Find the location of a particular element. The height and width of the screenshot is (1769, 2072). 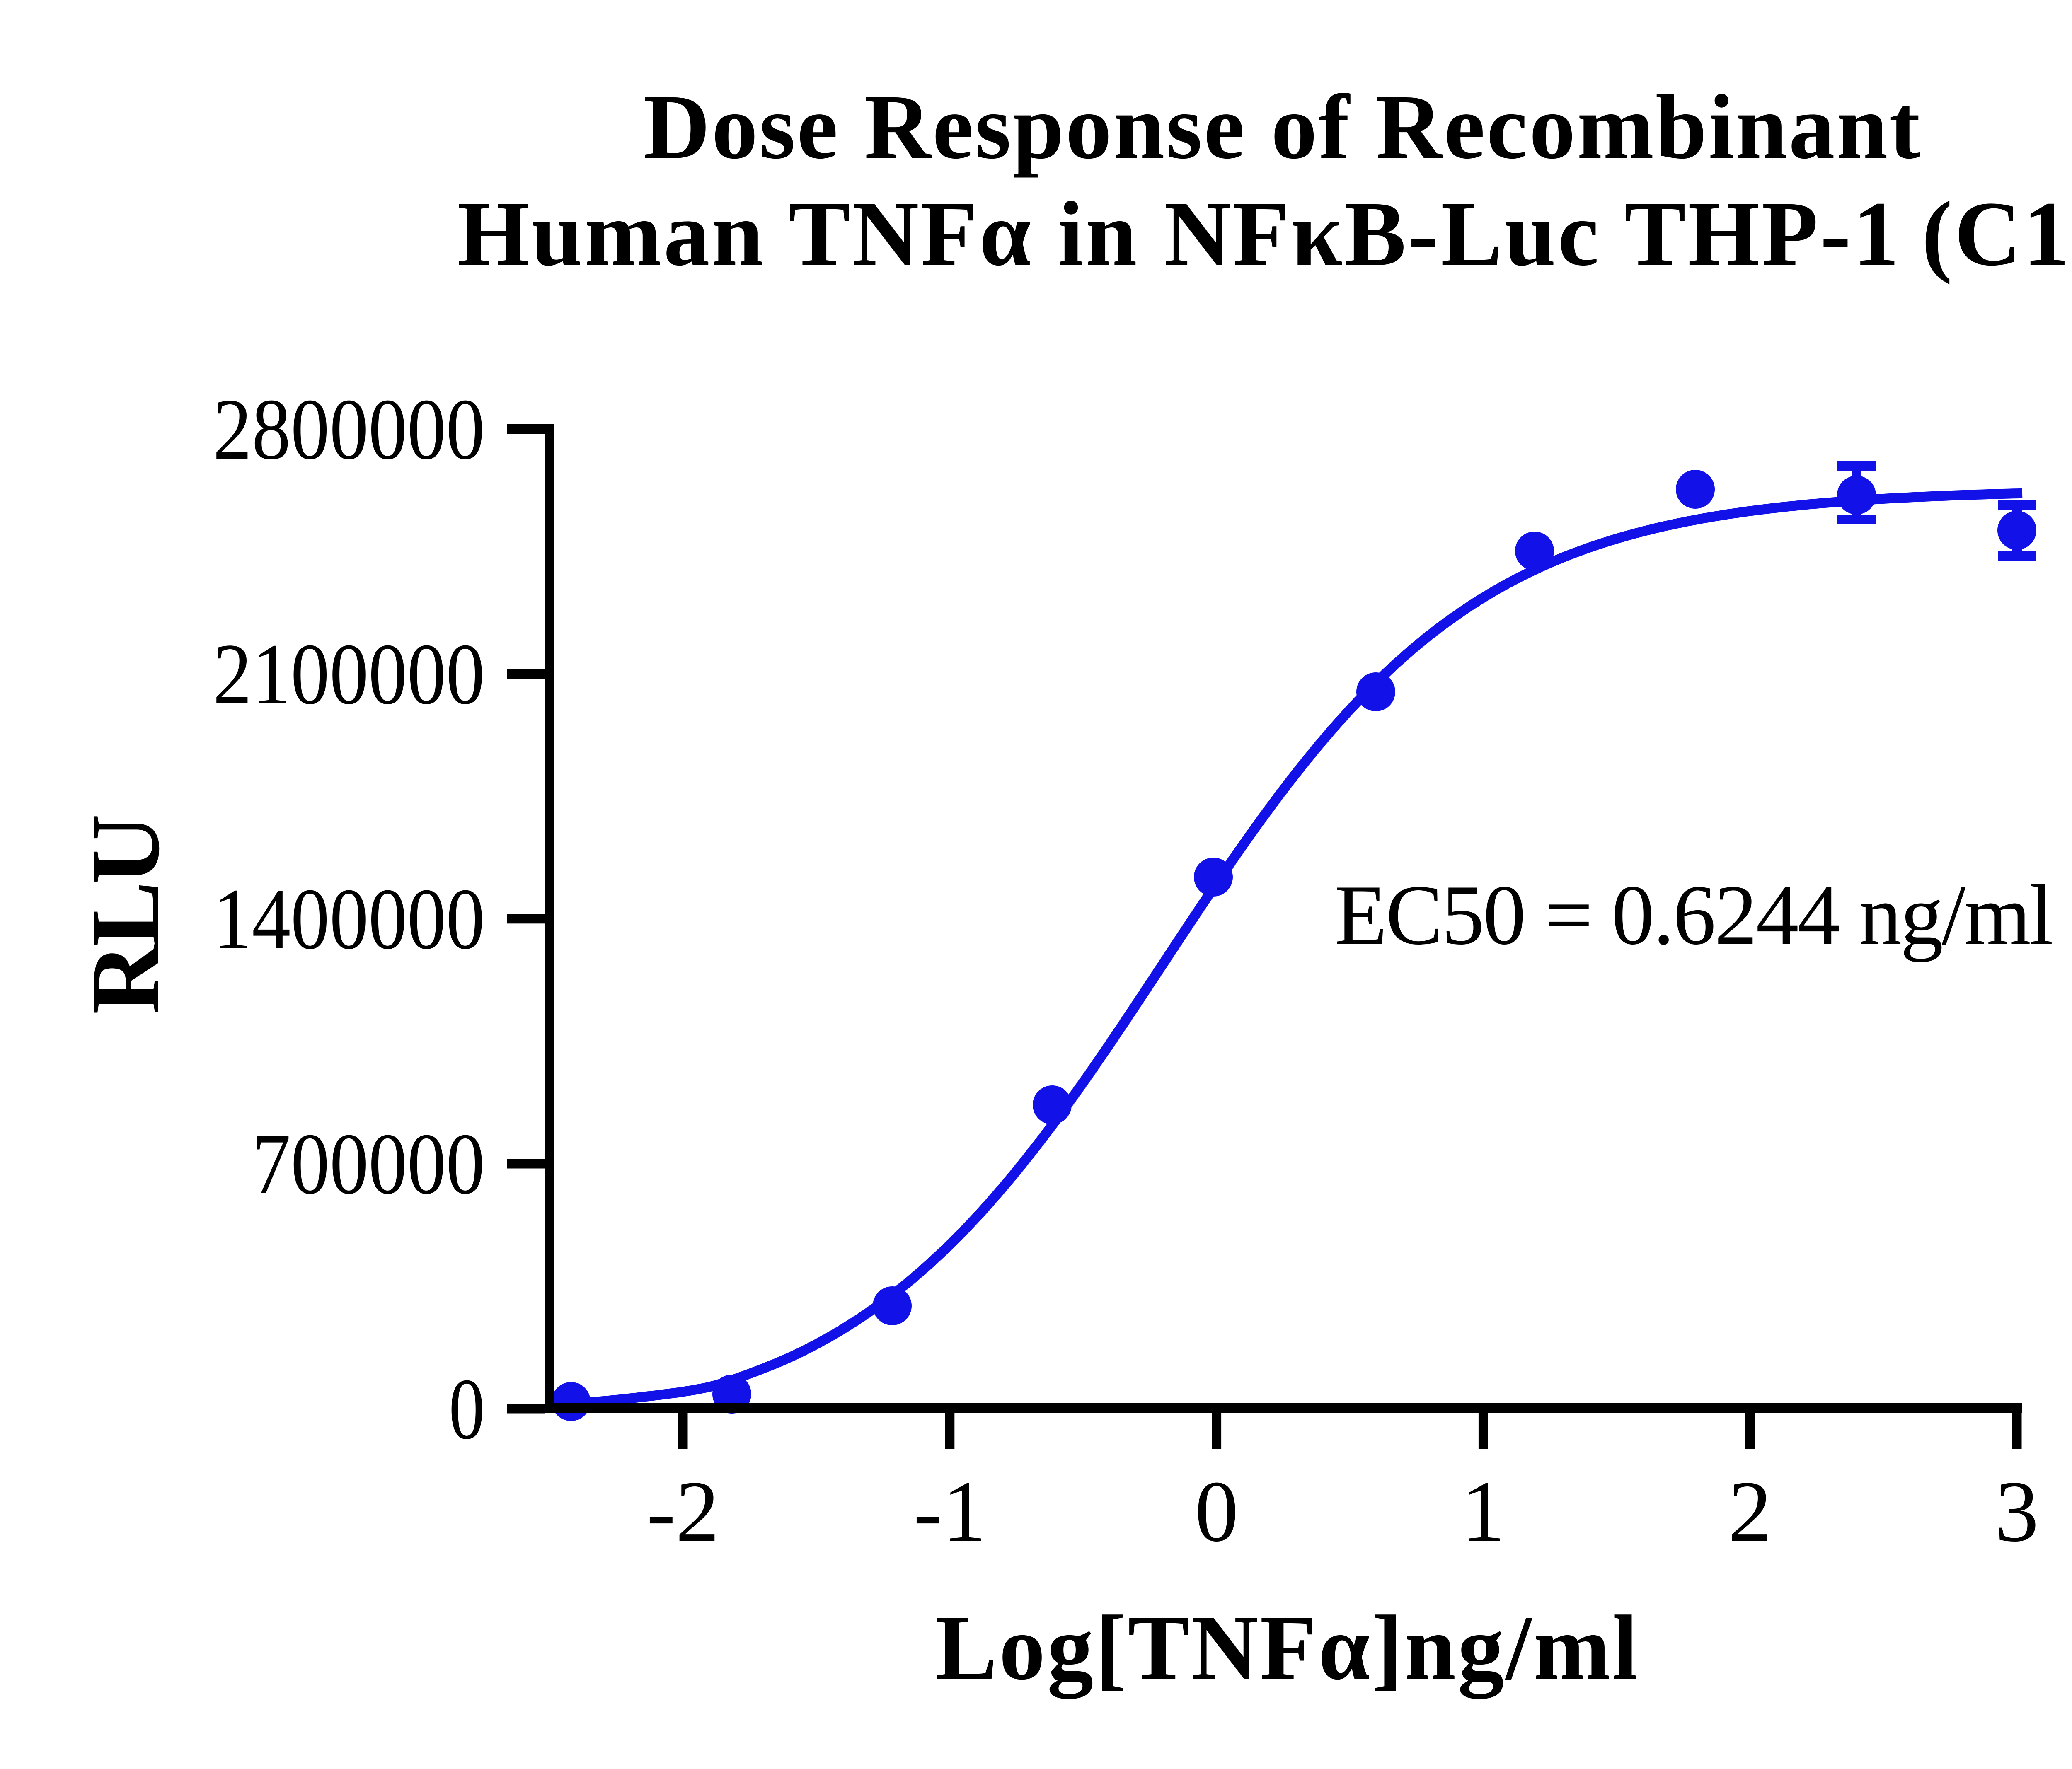

svg-text: -1 is located at coordinates (949, 1511).